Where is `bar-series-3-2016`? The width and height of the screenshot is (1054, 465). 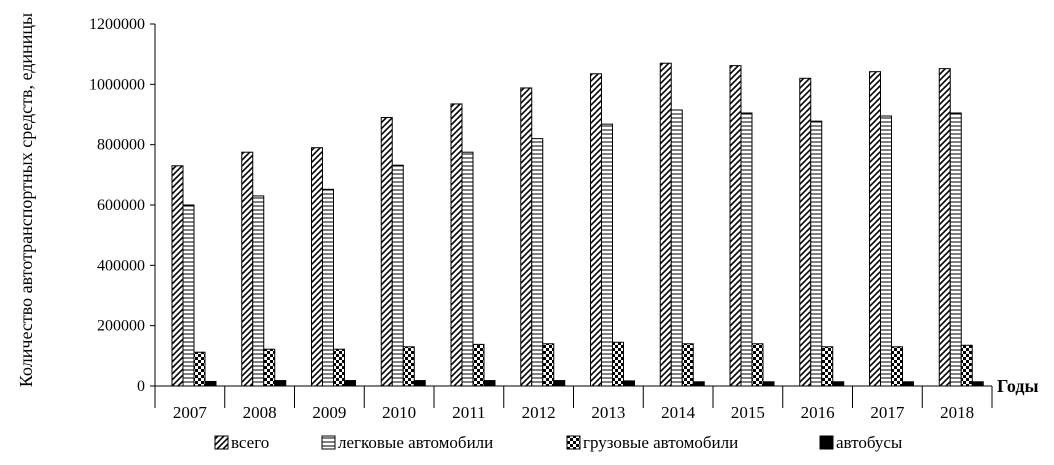 bar-series-3-2016 is located at coordinates (827, 366).